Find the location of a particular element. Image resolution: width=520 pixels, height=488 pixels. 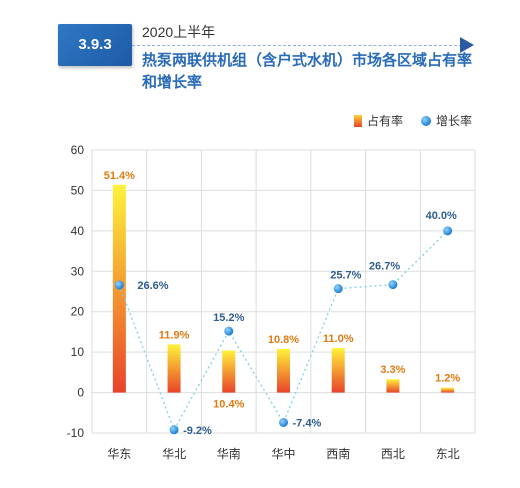

bar-data-label: 10.8% is located at coordinates (283, 340).